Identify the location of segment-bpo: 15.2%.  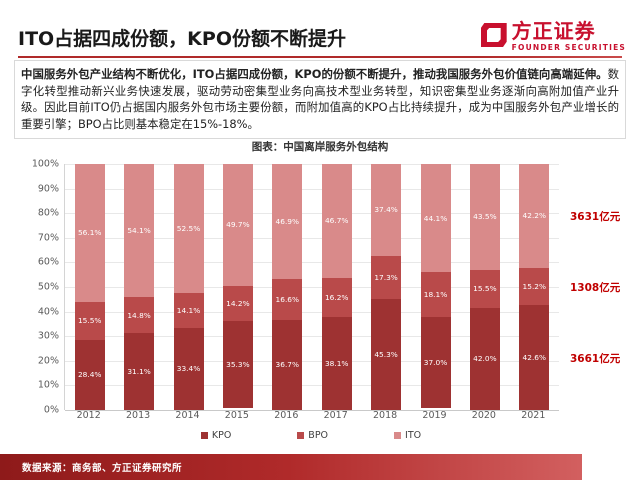
(534, 286).